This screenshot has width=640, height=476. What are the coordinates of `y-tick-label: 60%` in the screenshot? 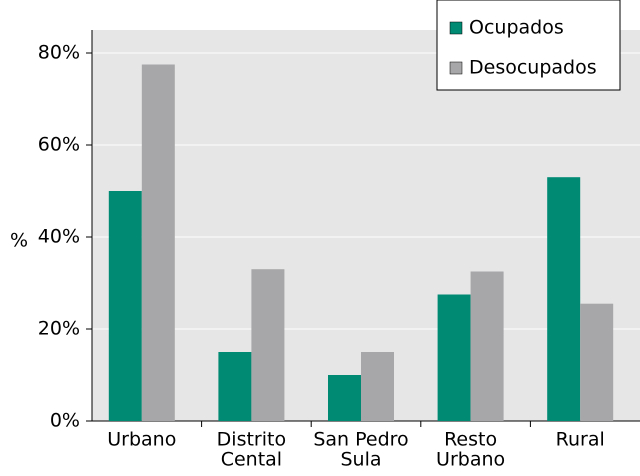 It's located at (59, 145).